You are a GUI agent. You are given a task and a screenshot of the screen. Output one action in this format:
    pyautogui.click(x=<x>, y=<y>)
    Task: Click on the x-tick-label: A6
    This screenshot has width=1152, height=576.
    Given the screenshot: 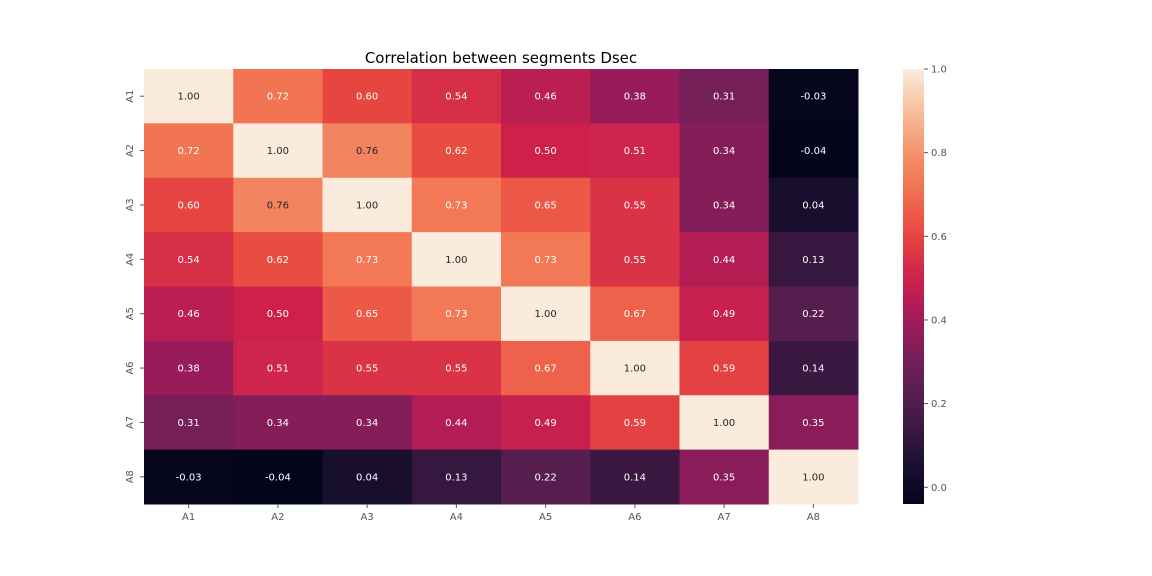 What is the action you would take?
    pyautogui.click(x=634, y=517)
    